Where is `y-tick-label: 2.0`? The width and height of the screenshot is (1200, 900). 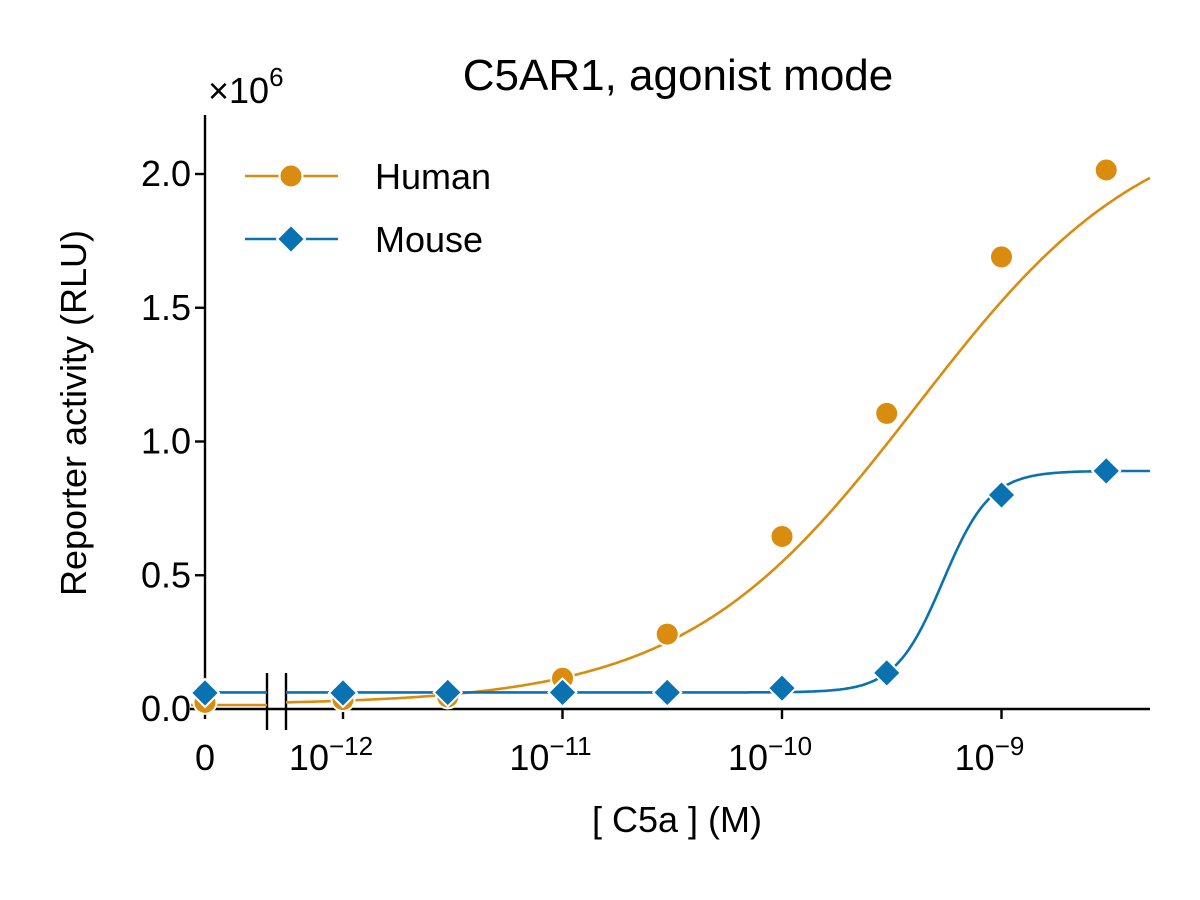
y-tick-label: 2.0 is located at coordinates (166, 173).